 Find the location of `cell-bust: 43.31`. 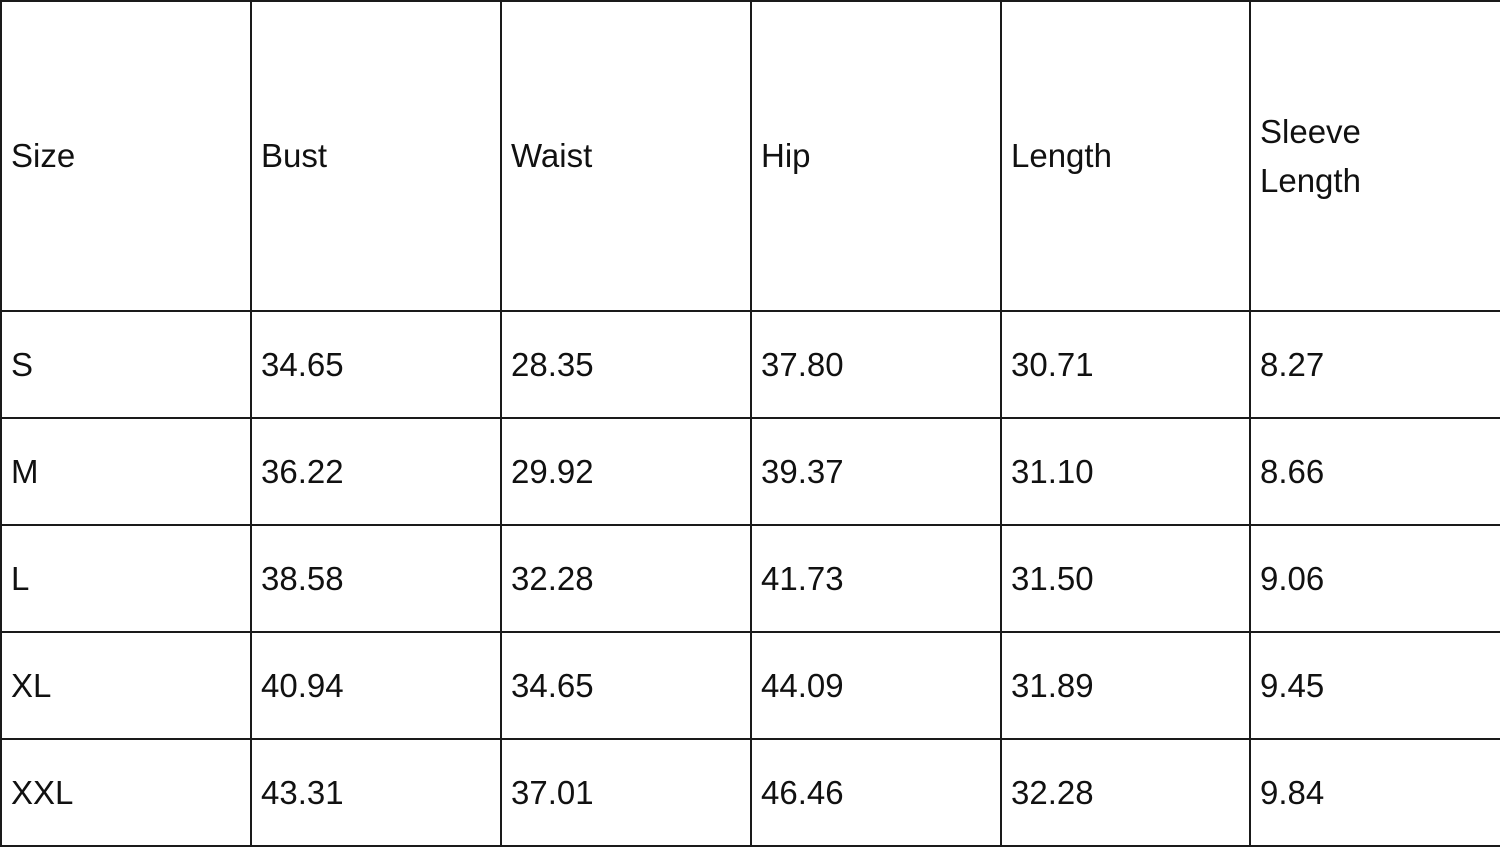

cell-bust: 43.31 is located at coordinates (376, 792).